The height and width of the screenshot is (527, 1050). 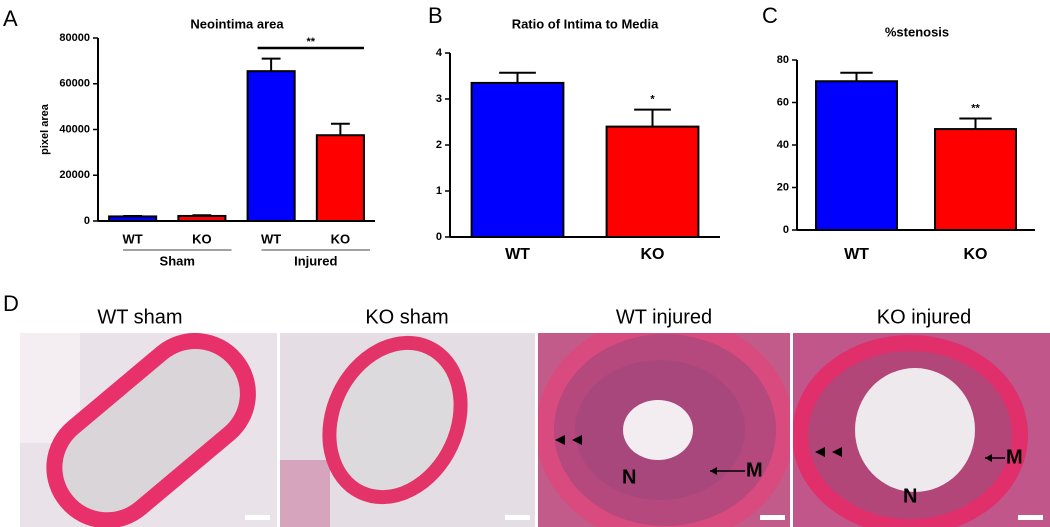 What do you see at coordinates (770, 15) in the screenshot?
I see `panel-label: C` at bounding box center [770, 15].